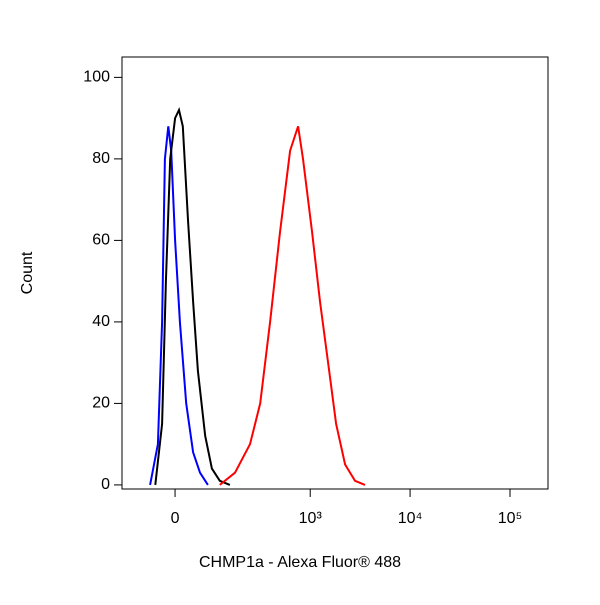 This screenshot has width=600, height=605. What do you see at coordinates (101, 403) in the screenshot?
I see `y-tick-label: 20` at bounding box center [101, 403].